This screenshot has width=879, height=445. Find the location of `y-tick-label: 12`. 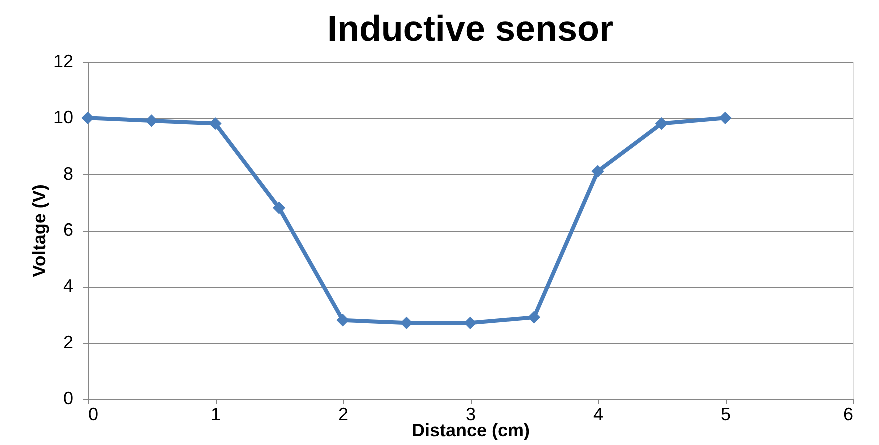

y-tick-label: 12 is located at coordinates (63, 62).